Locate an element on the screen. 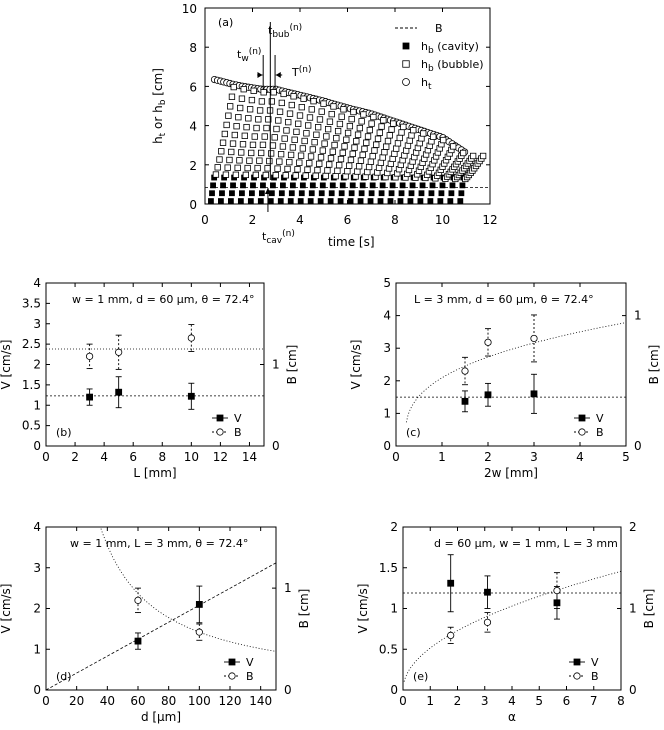 This screenshot has height=730, width=664. y-tick-label: 4 is located at coordinates (387, 316).